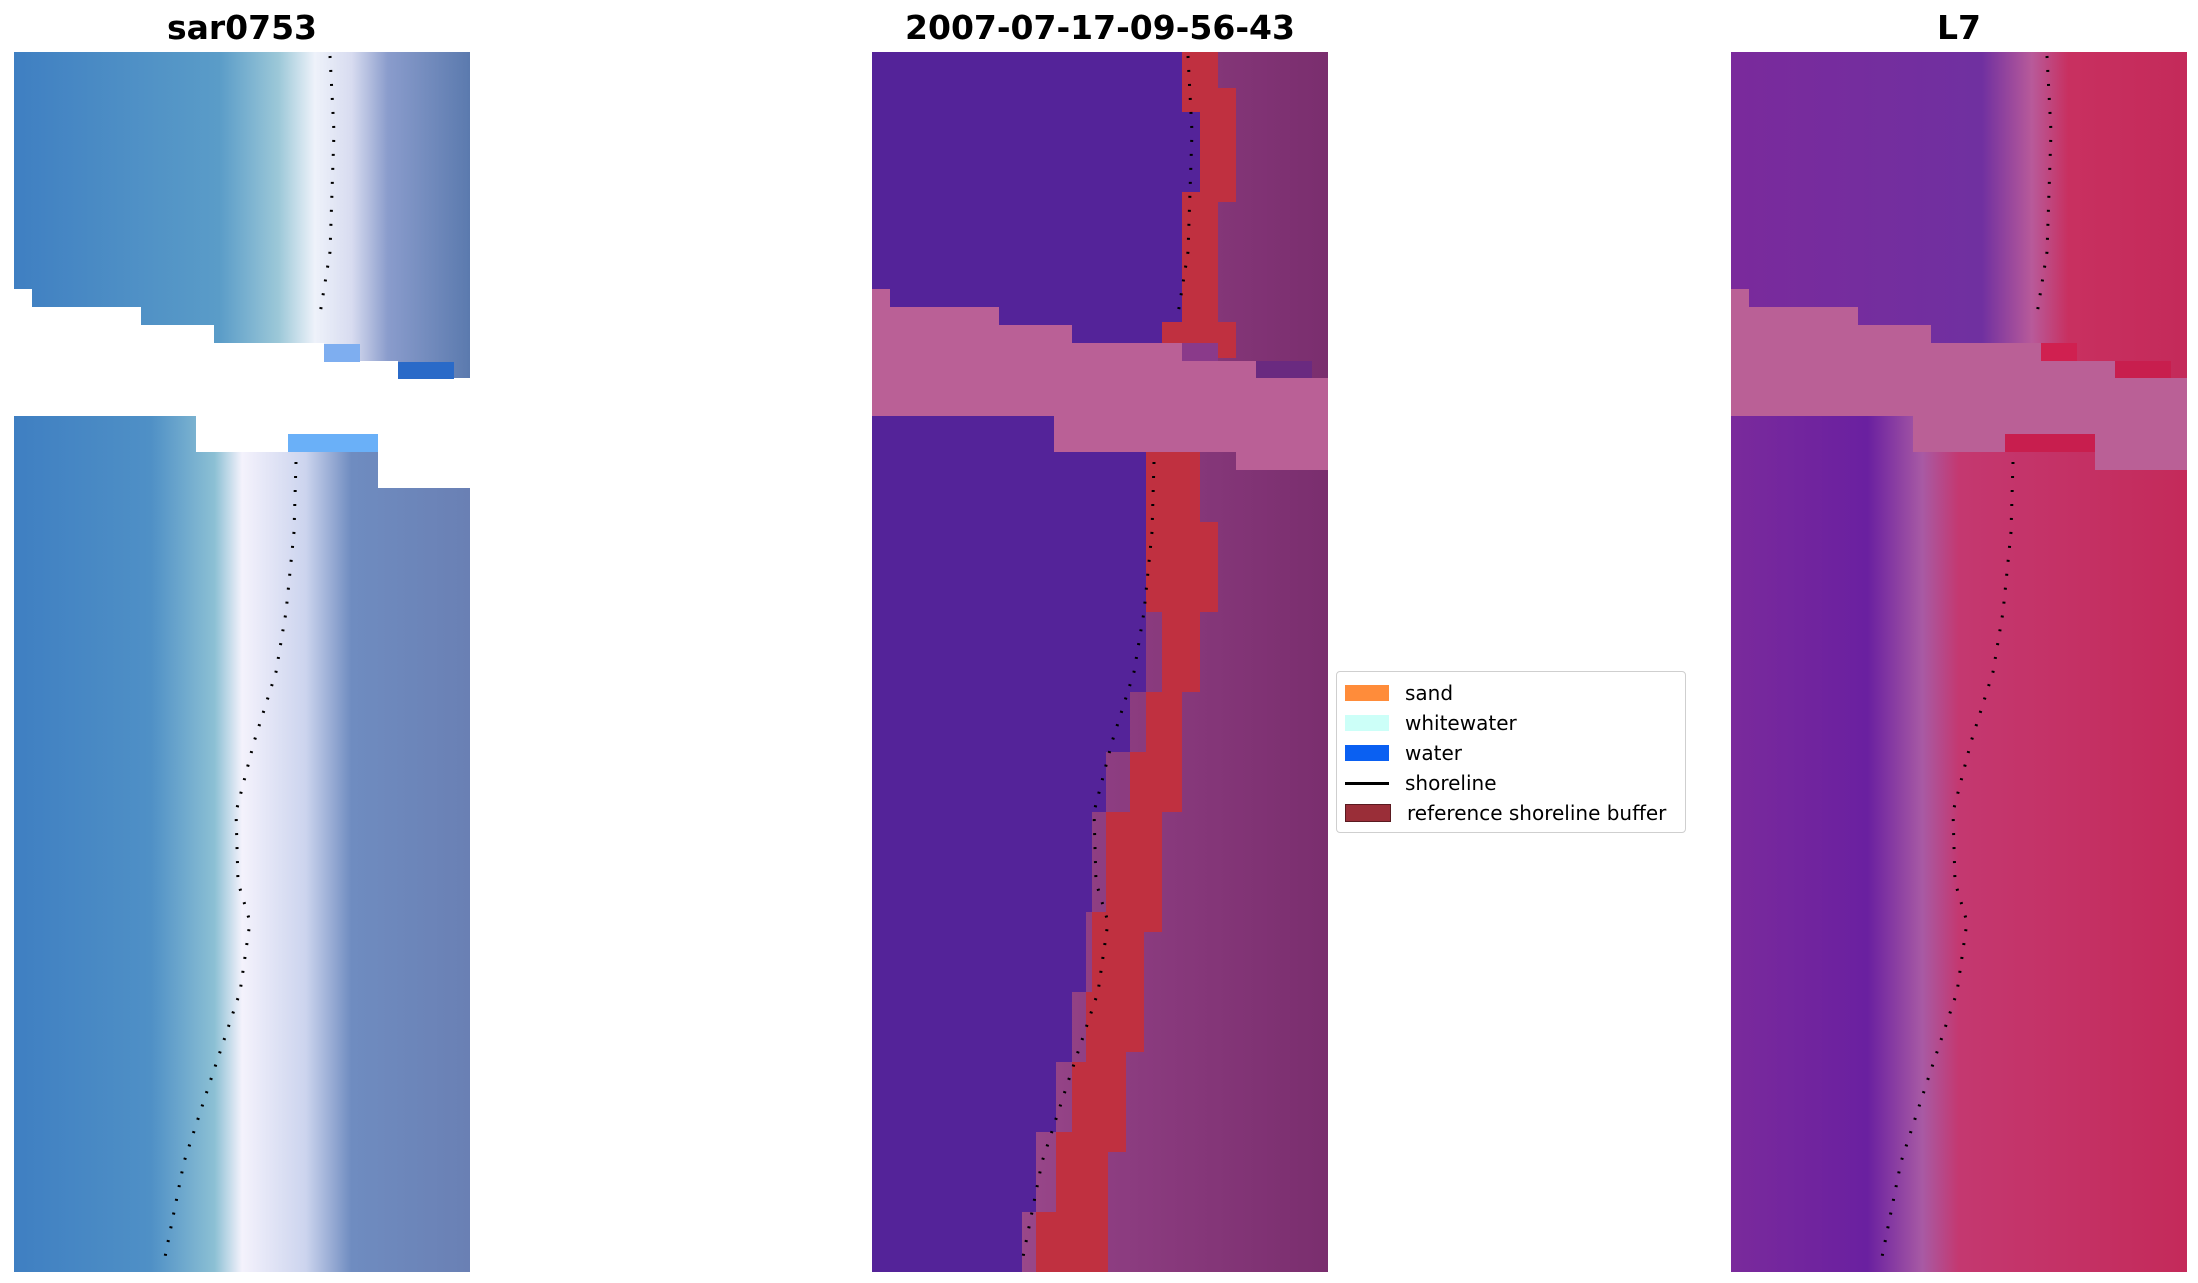 The height and width of the screenshot is (1283, 2198). I want to click on panel-title-rgb: sar0753, so click(242, 27).